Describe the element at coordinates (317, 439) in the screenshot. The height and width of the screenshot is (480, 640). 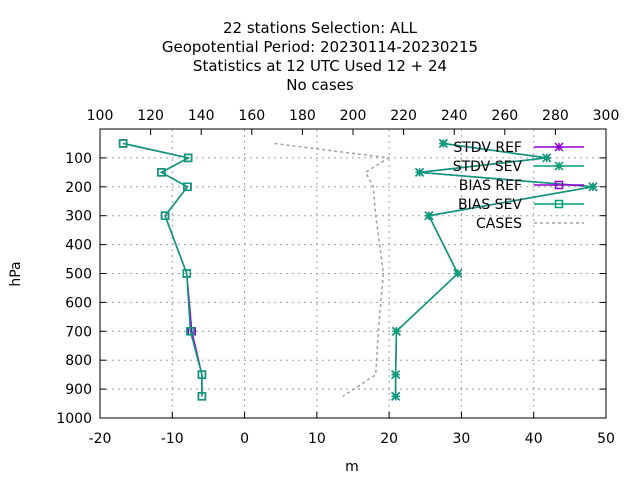
I see `x-tick-label: 10` at that location.